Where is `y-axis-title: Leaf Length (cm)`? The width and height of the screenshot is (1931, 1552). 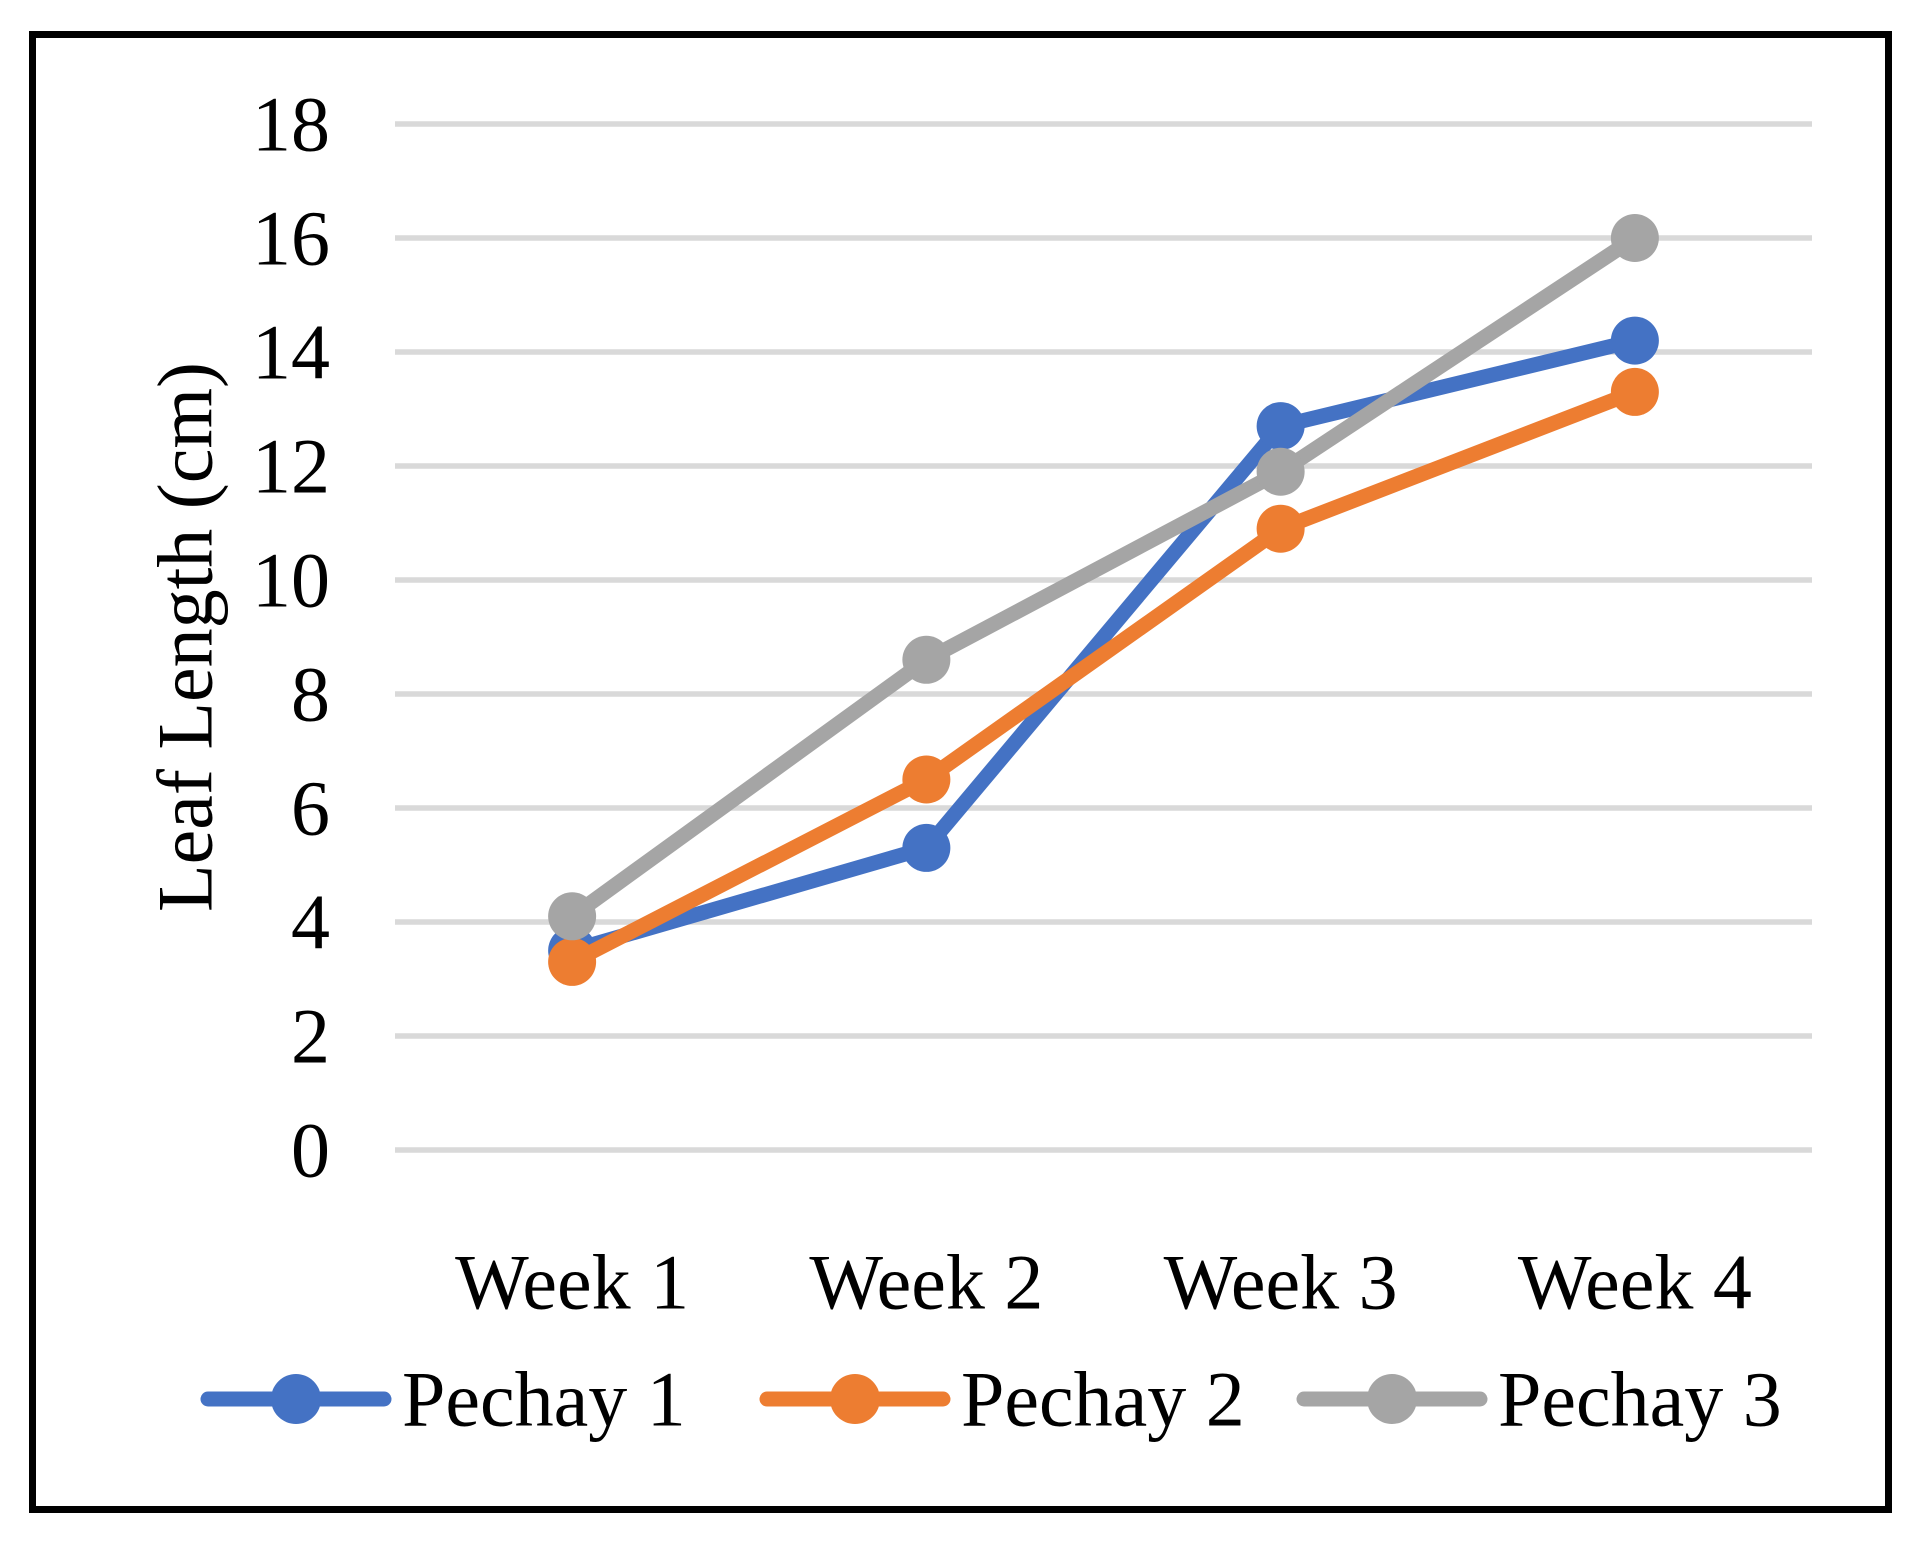 y-axis-title: Leaf Length (cm) is located at coordinates (185, 637).